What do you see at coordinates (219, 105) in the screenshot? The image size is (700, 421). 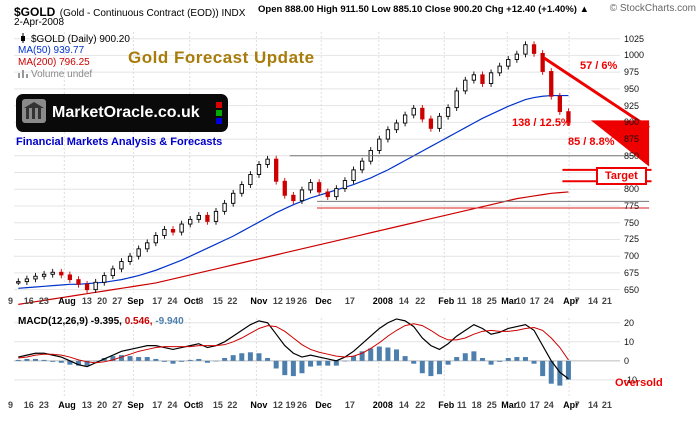 I see `logo-square-red` at bounding box center [219, 105].